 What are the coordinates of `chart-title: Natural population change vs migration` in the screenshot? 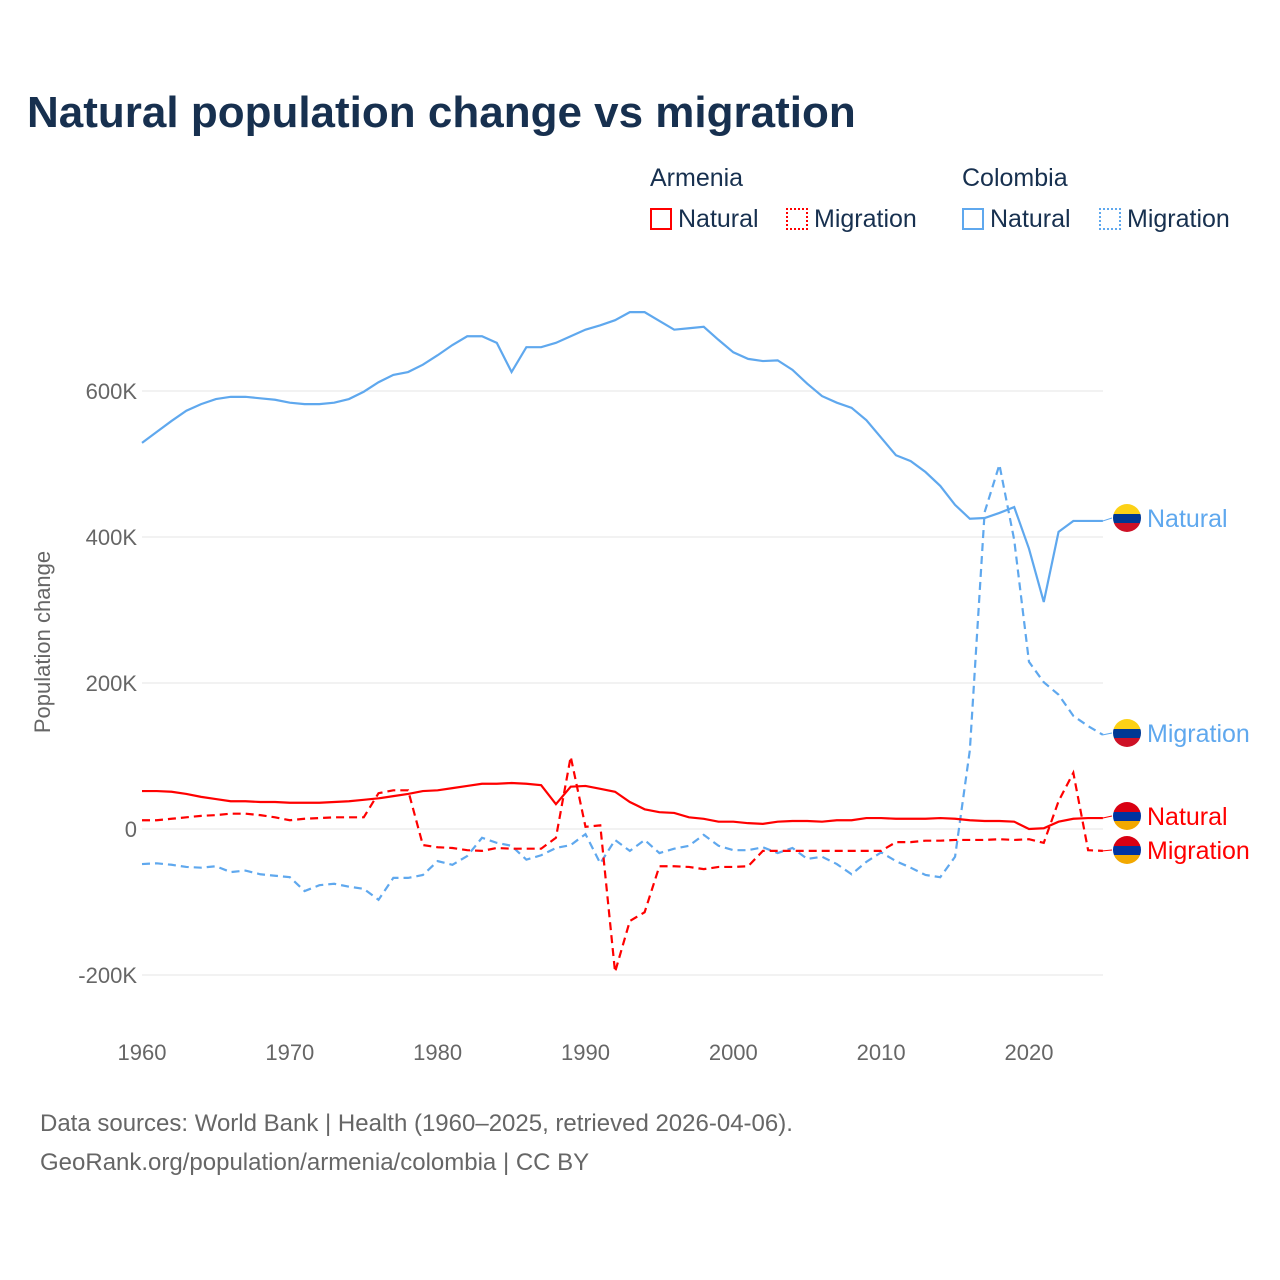 It's located at (441, 112).